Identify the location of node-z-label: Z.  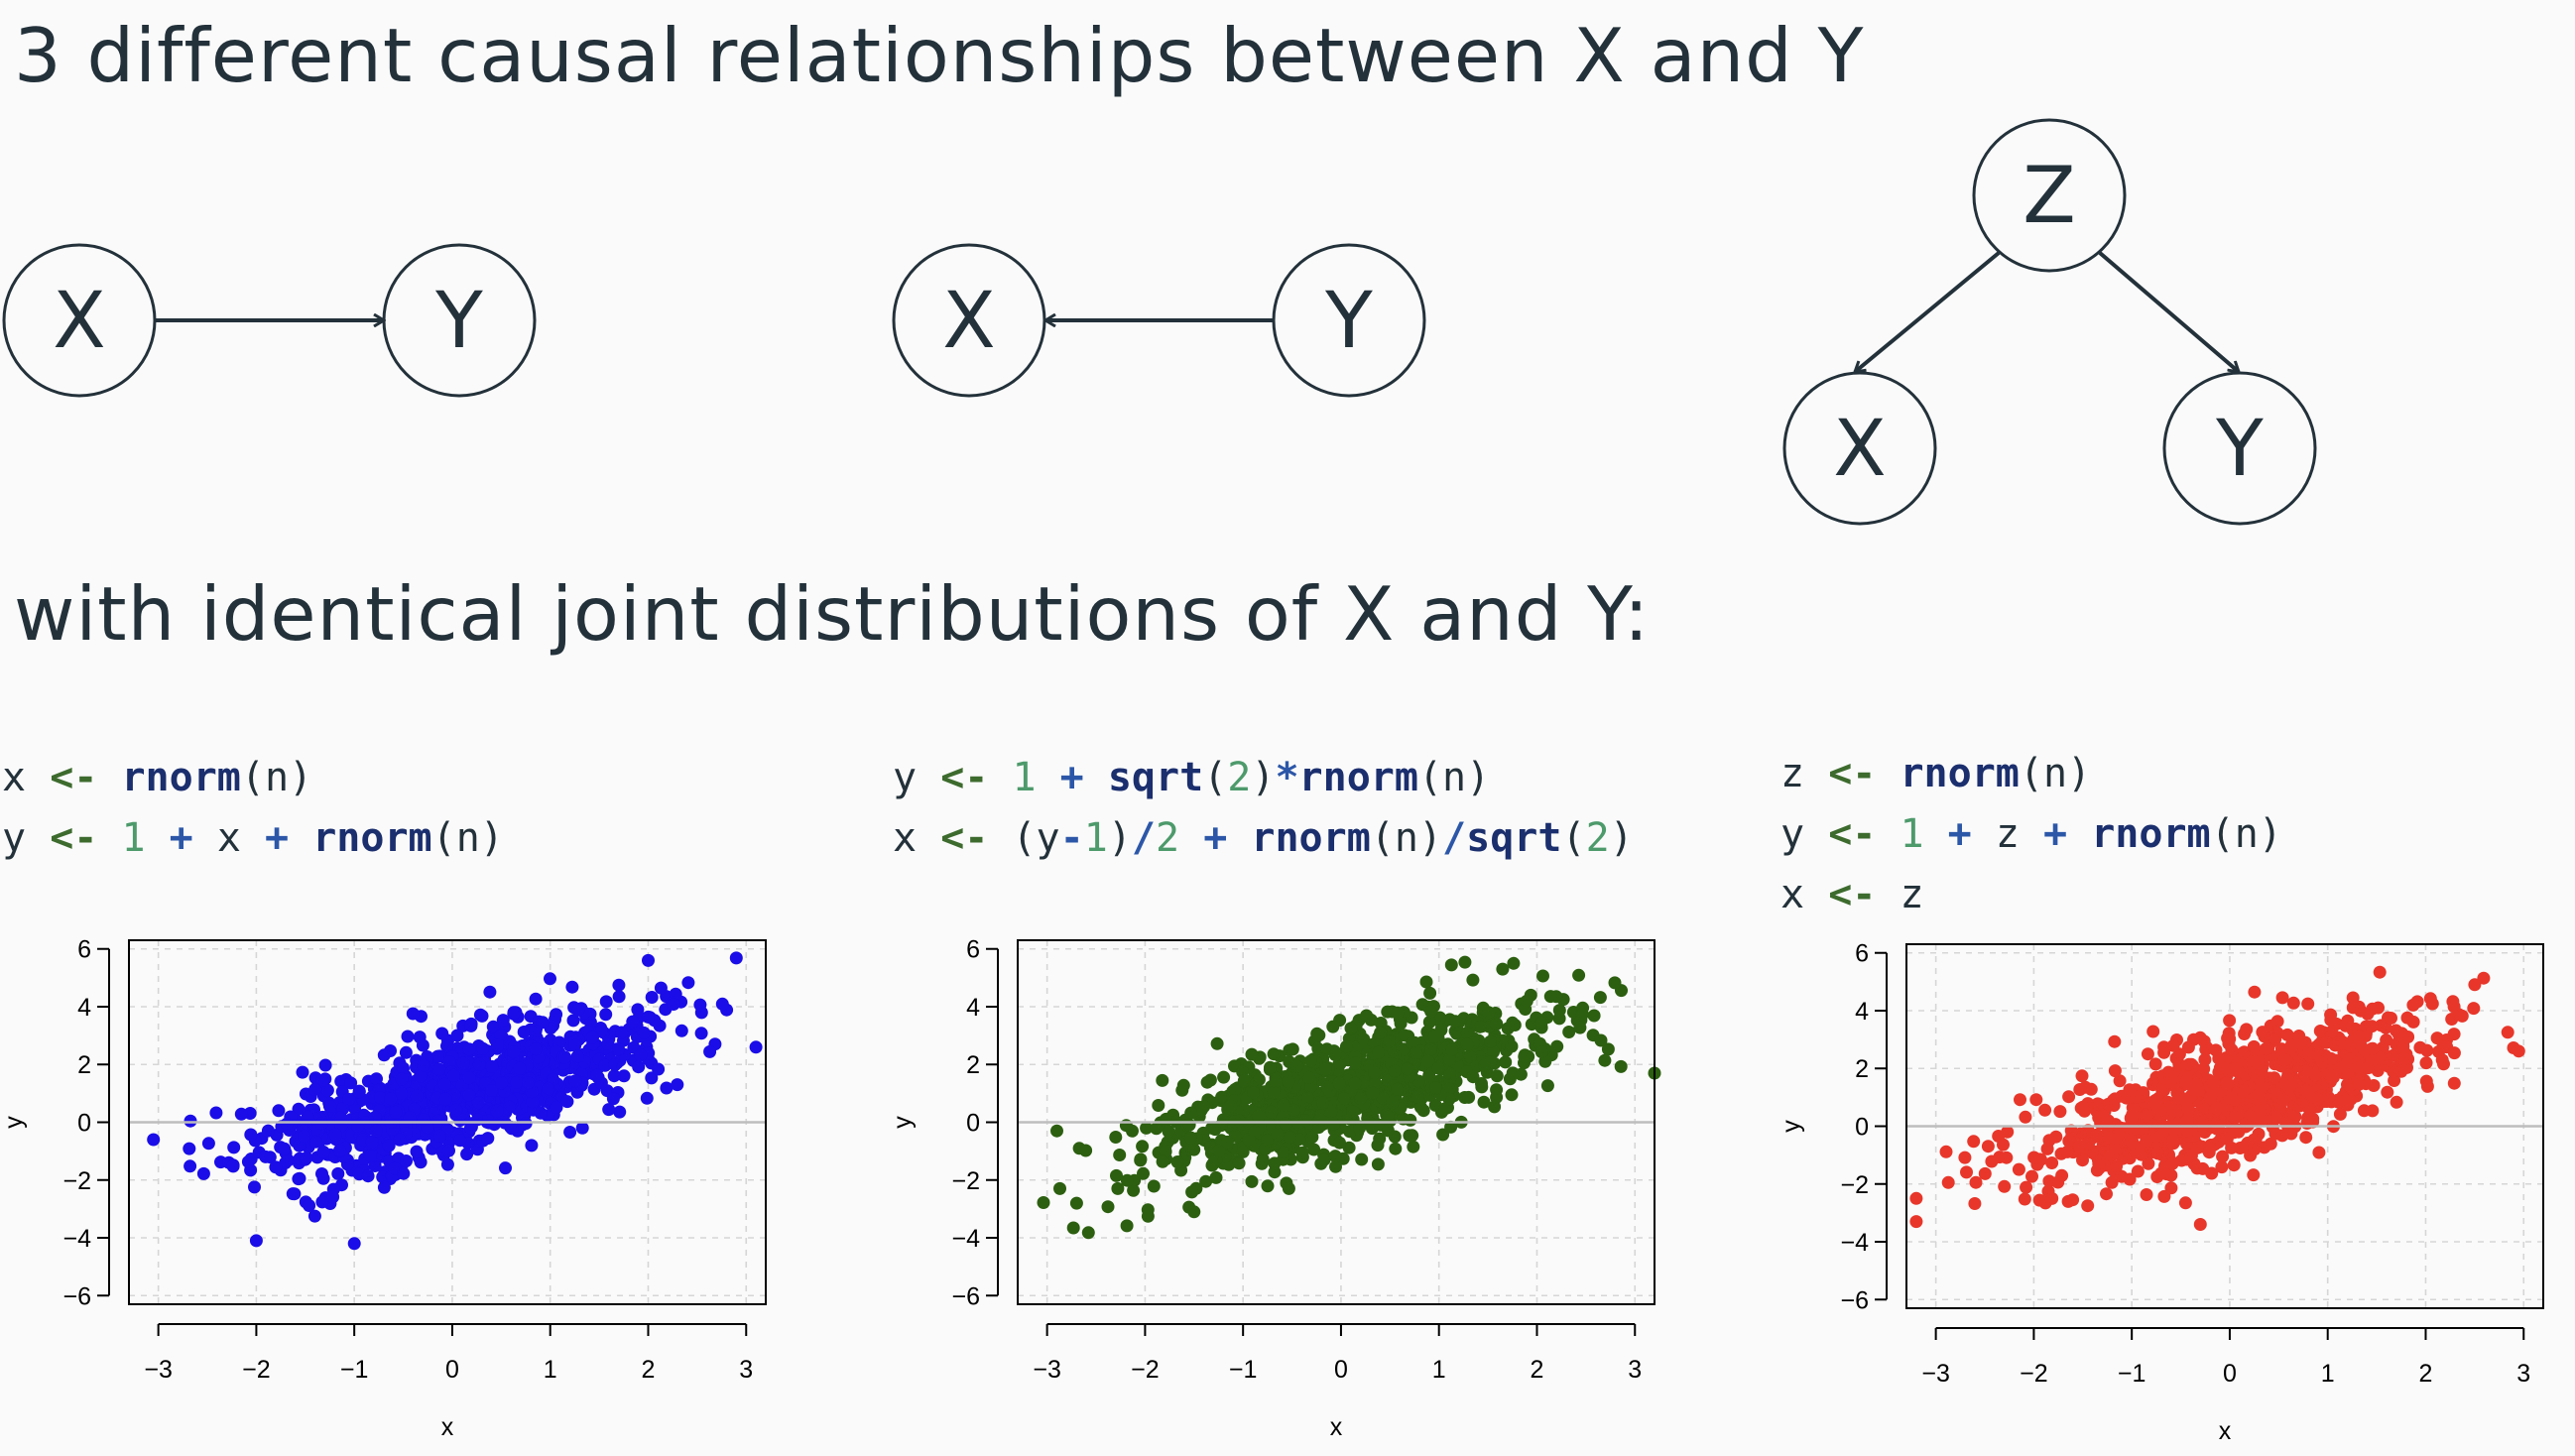
(2049, 196).